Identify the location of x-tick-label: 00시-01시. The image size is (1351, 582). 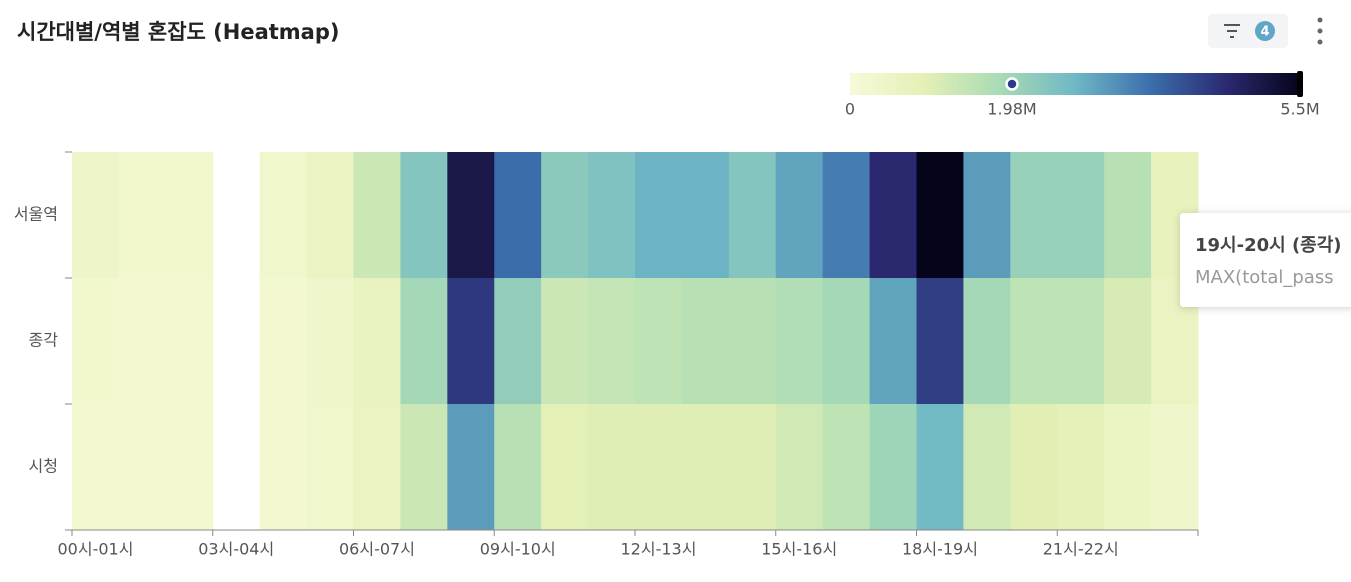
(95, 549).